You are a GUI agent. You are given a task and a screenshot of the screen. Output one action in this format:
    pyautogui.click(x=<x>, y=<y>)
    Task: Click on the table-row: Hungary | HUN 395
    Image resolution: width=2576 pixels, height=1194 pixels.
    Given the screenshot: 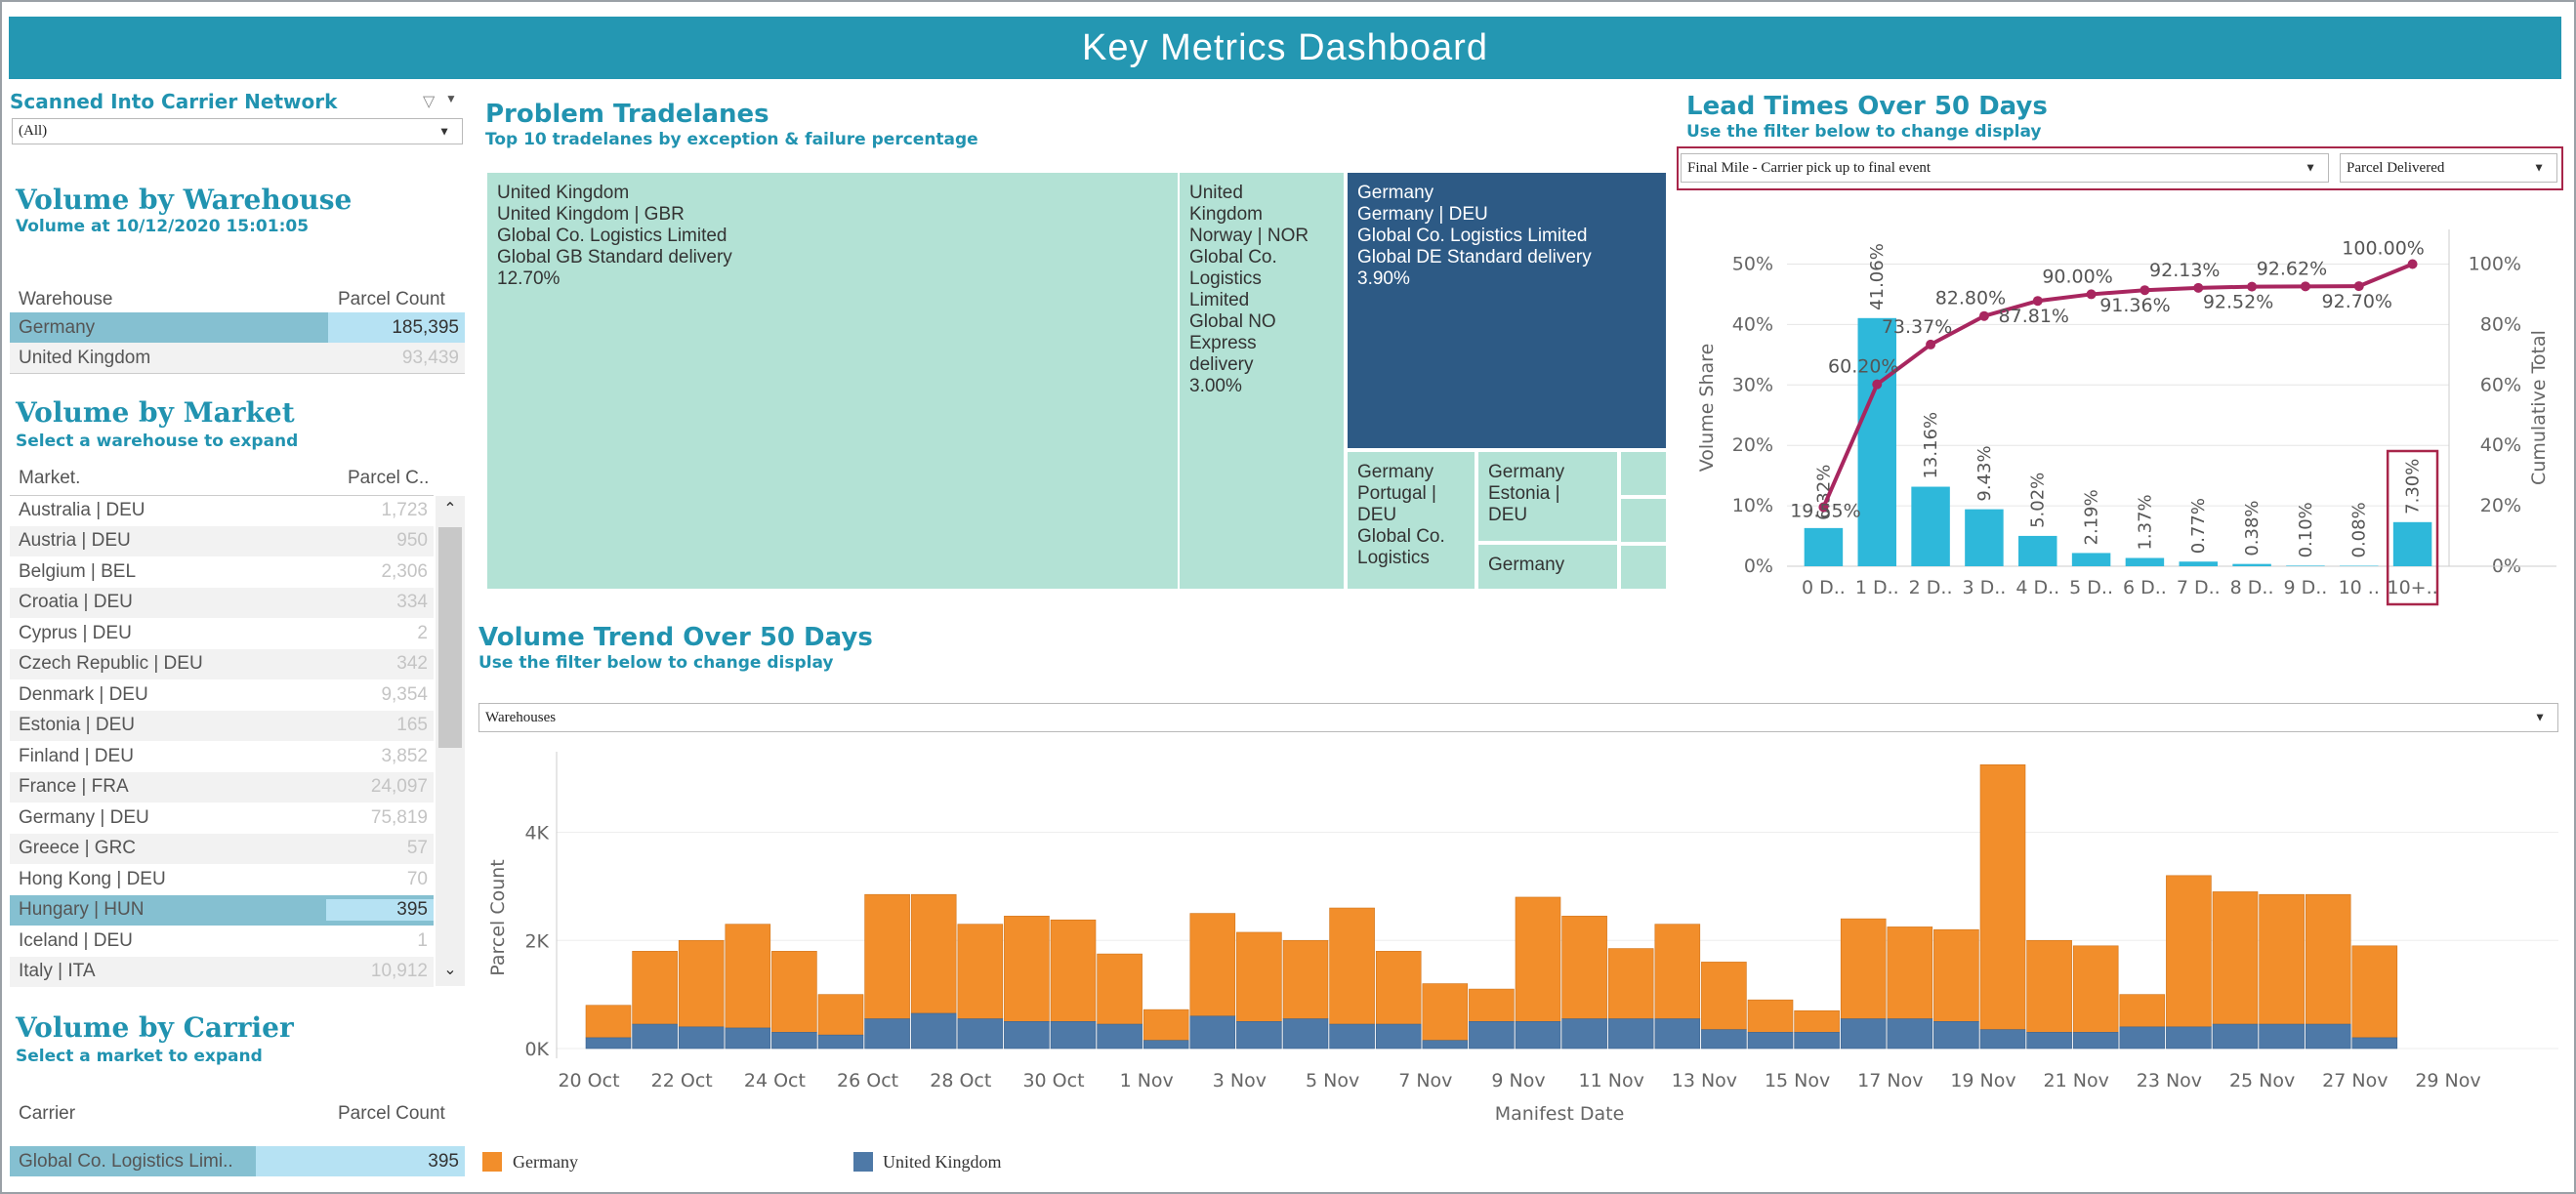 What is the action you would take?
    pyautogui.click(x=222, y=910)
    